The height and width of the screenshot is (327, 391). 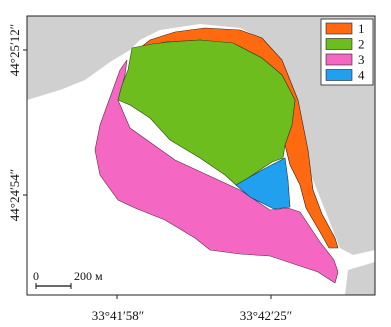 What do you see at coordinates (360, 278) in the screenshot?
I see `land-southeast` at bounding box center [360, 278].